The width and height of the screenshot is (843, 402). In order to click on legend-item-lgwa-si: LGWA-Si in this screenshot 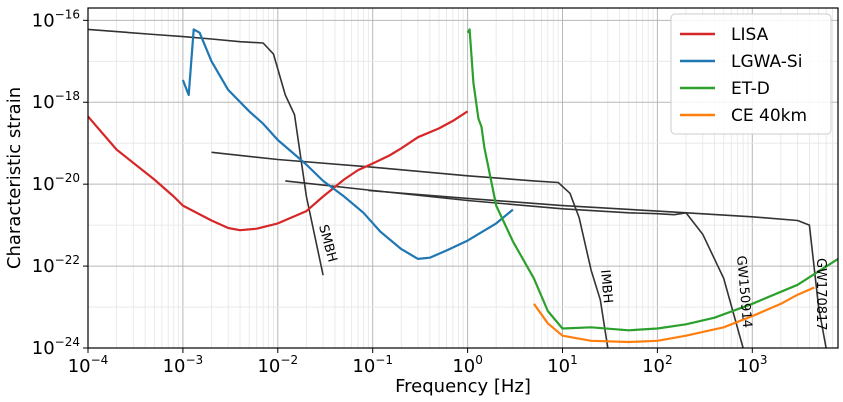, I will do `click(741, 62)`.